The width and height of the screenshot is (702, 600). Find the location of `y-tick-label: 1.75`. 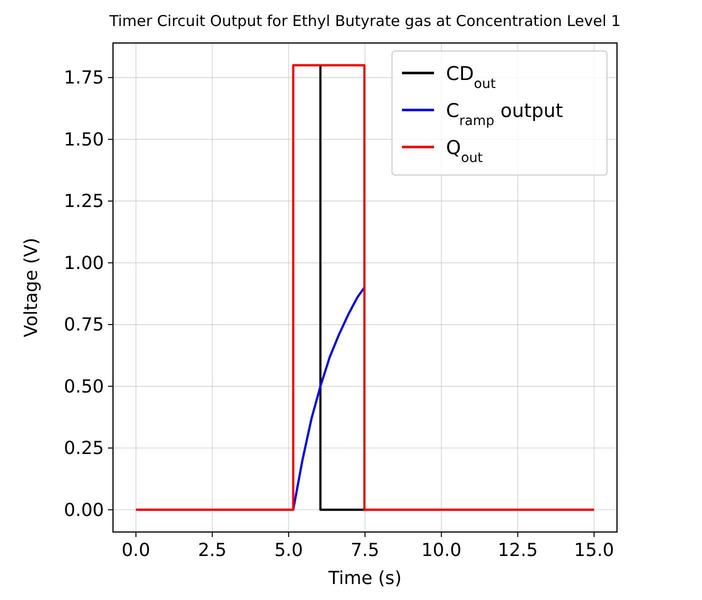

y-tick-label: 1.75 is located at coordinates (84, 78).